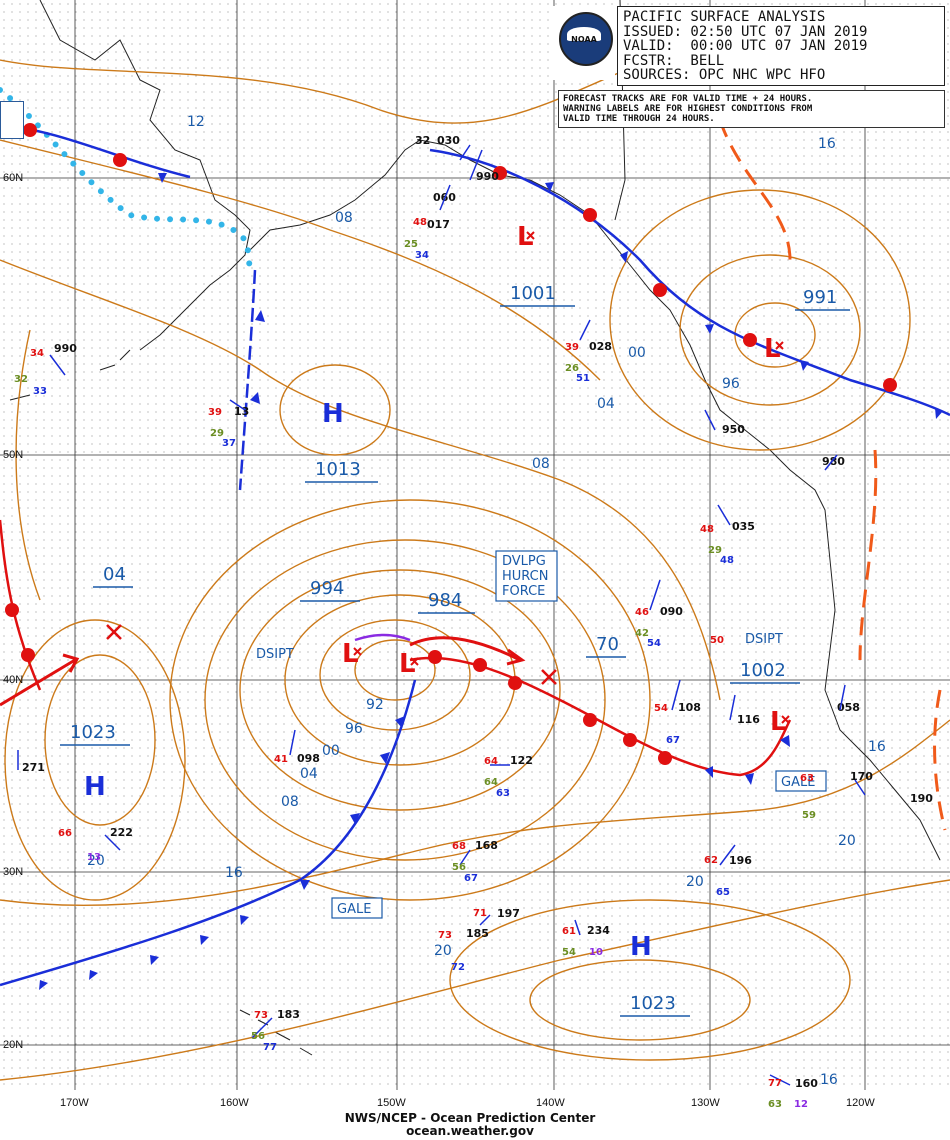 This screenshot has width=950, height=1140. Describe the element at coordinates (459, 867) in the screenshot. I see `svg-text: 56` at that location.